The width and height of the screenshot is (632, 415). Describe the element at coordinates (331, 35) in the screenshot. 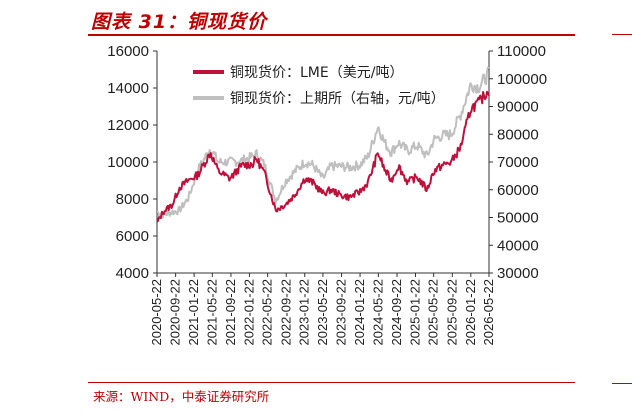

I see `title-rule` at that location.